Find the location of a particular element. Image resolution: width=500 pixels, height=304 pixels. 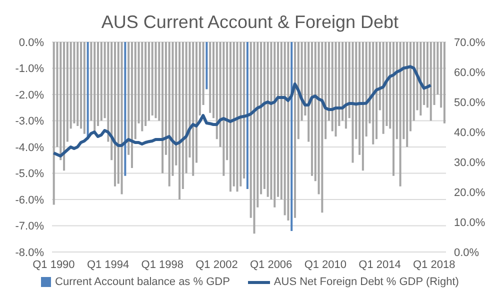

x-tick-label: Q1 1994 is located at coordinates (108, 264).